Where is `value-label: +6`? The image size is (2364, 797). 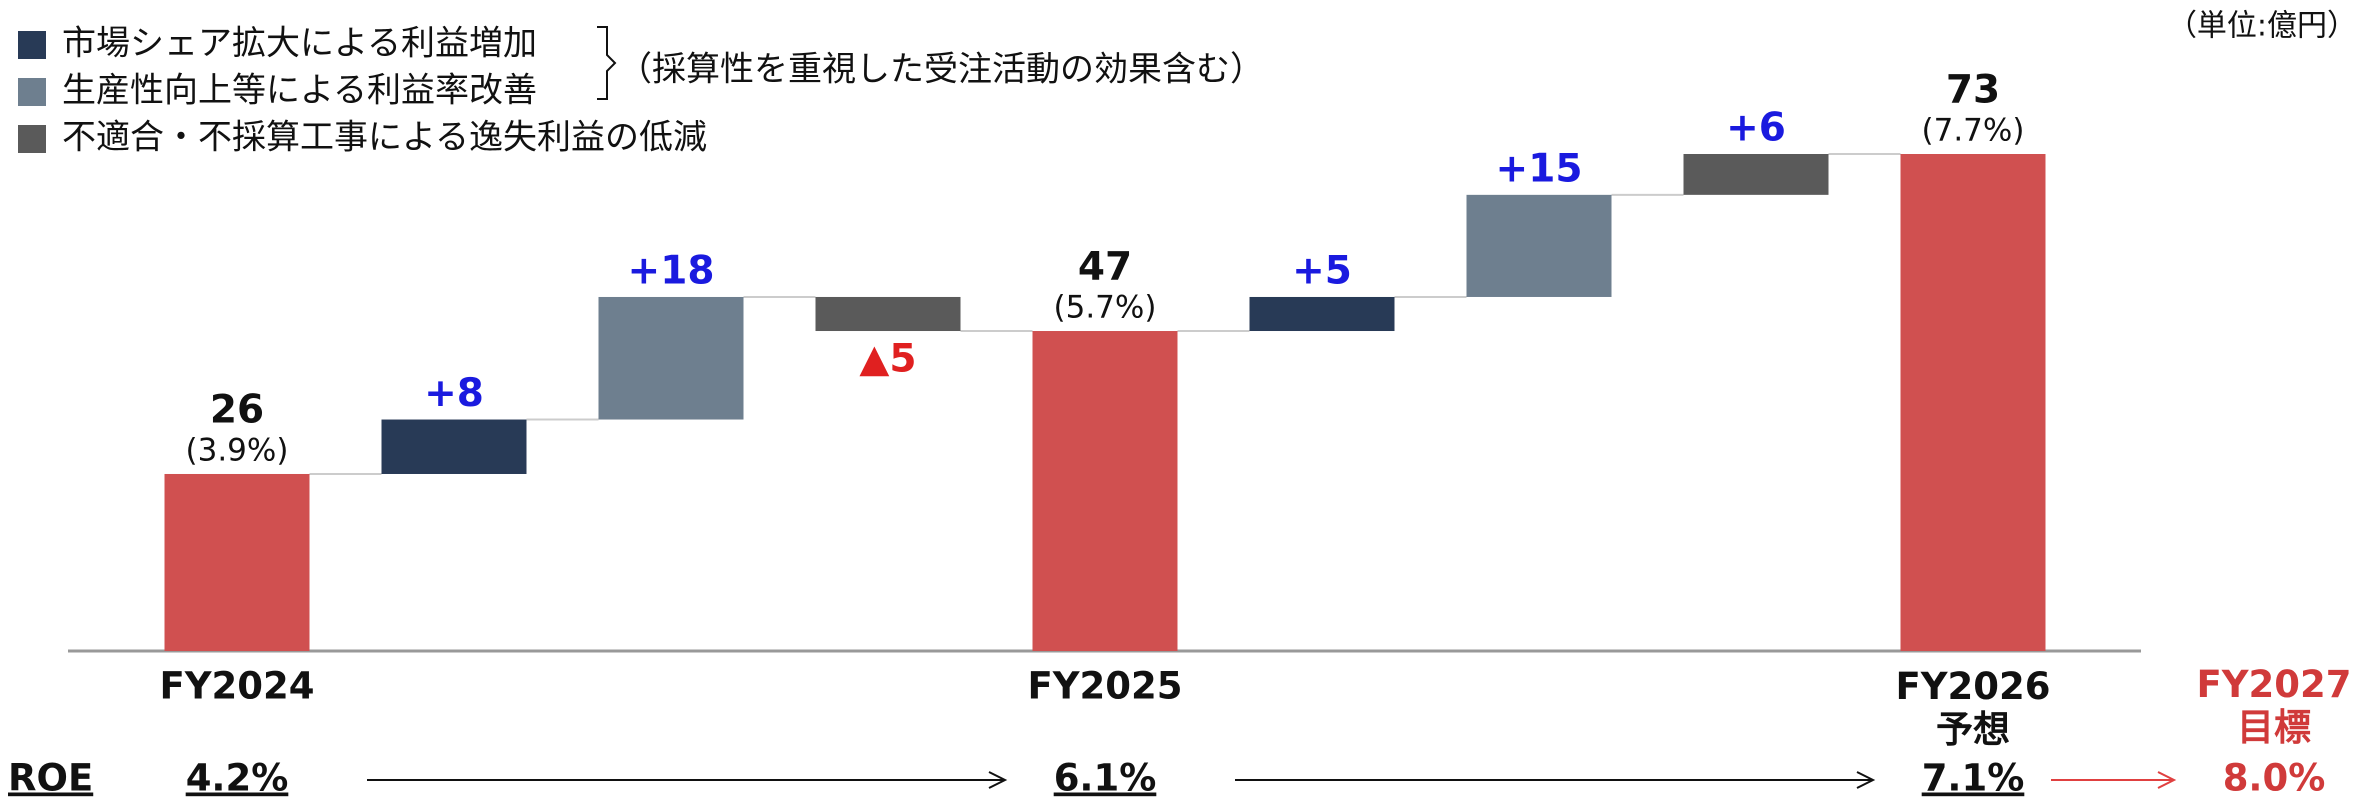
value-label: +6 is located at coordinates (1756, 128).